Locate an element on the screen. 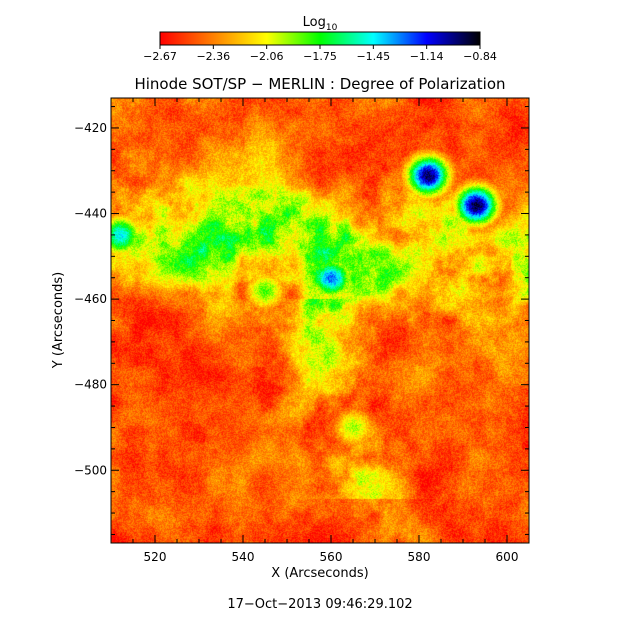 Image resolution: width=640 pixels, height=640 pixels. y-tick-label: −480 is located at coordinates (90, 385).